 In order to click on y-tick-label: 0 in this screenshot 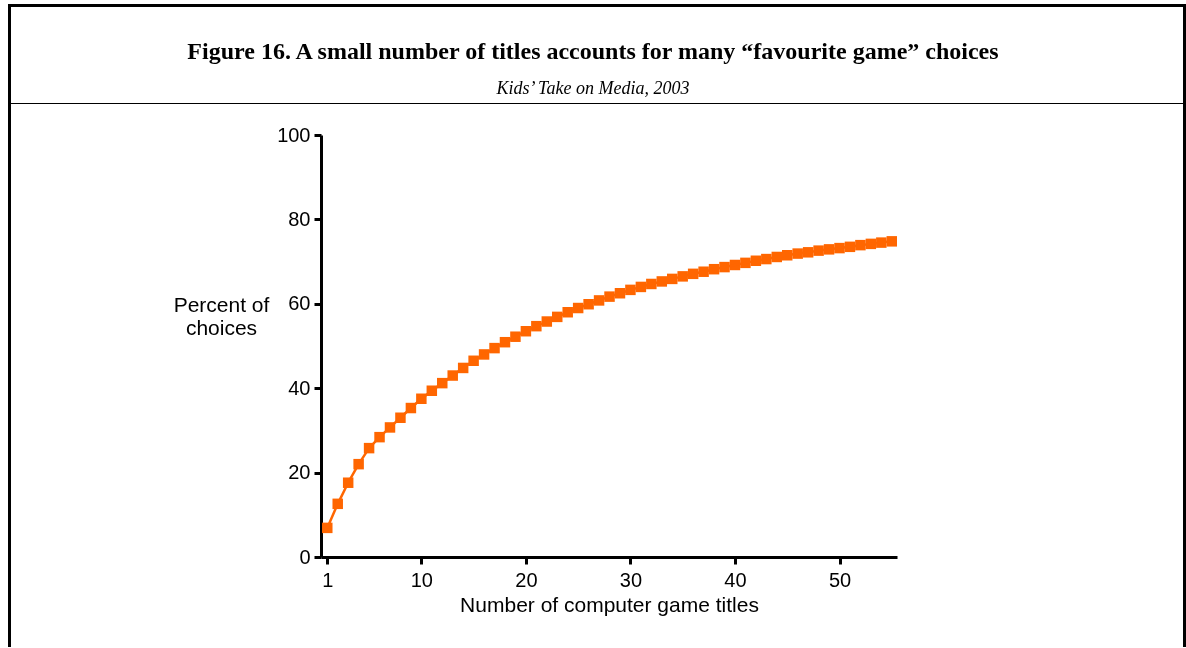, I will do `click(305, 556)`.